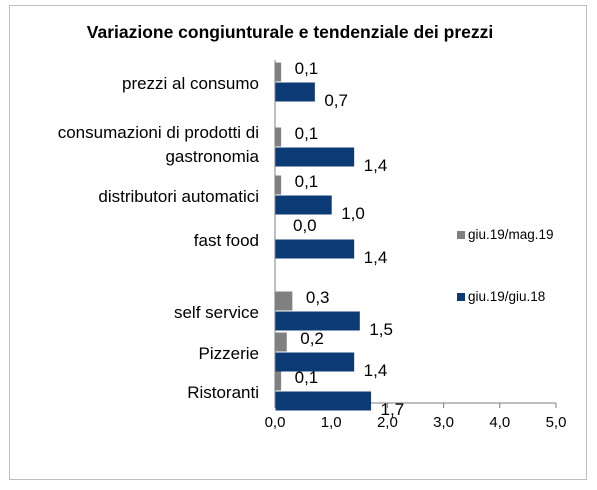 The height and width of the screenshot is (490, 597). Describe the element at coordinates (275, 422) in the screenshot. I see `x-tick-label: 0,0` at that location.